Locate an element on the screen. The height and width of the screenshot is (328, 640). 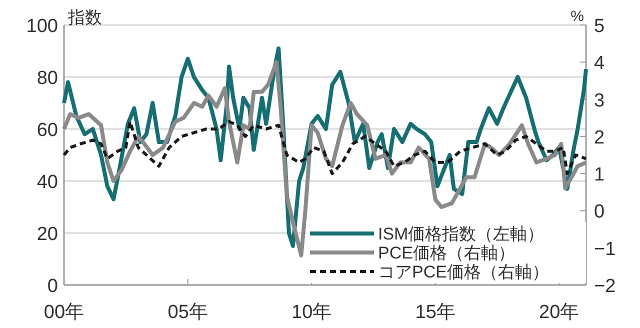
legend-label: ISM価格指数（左軸） is located at coordinates (461, 234).